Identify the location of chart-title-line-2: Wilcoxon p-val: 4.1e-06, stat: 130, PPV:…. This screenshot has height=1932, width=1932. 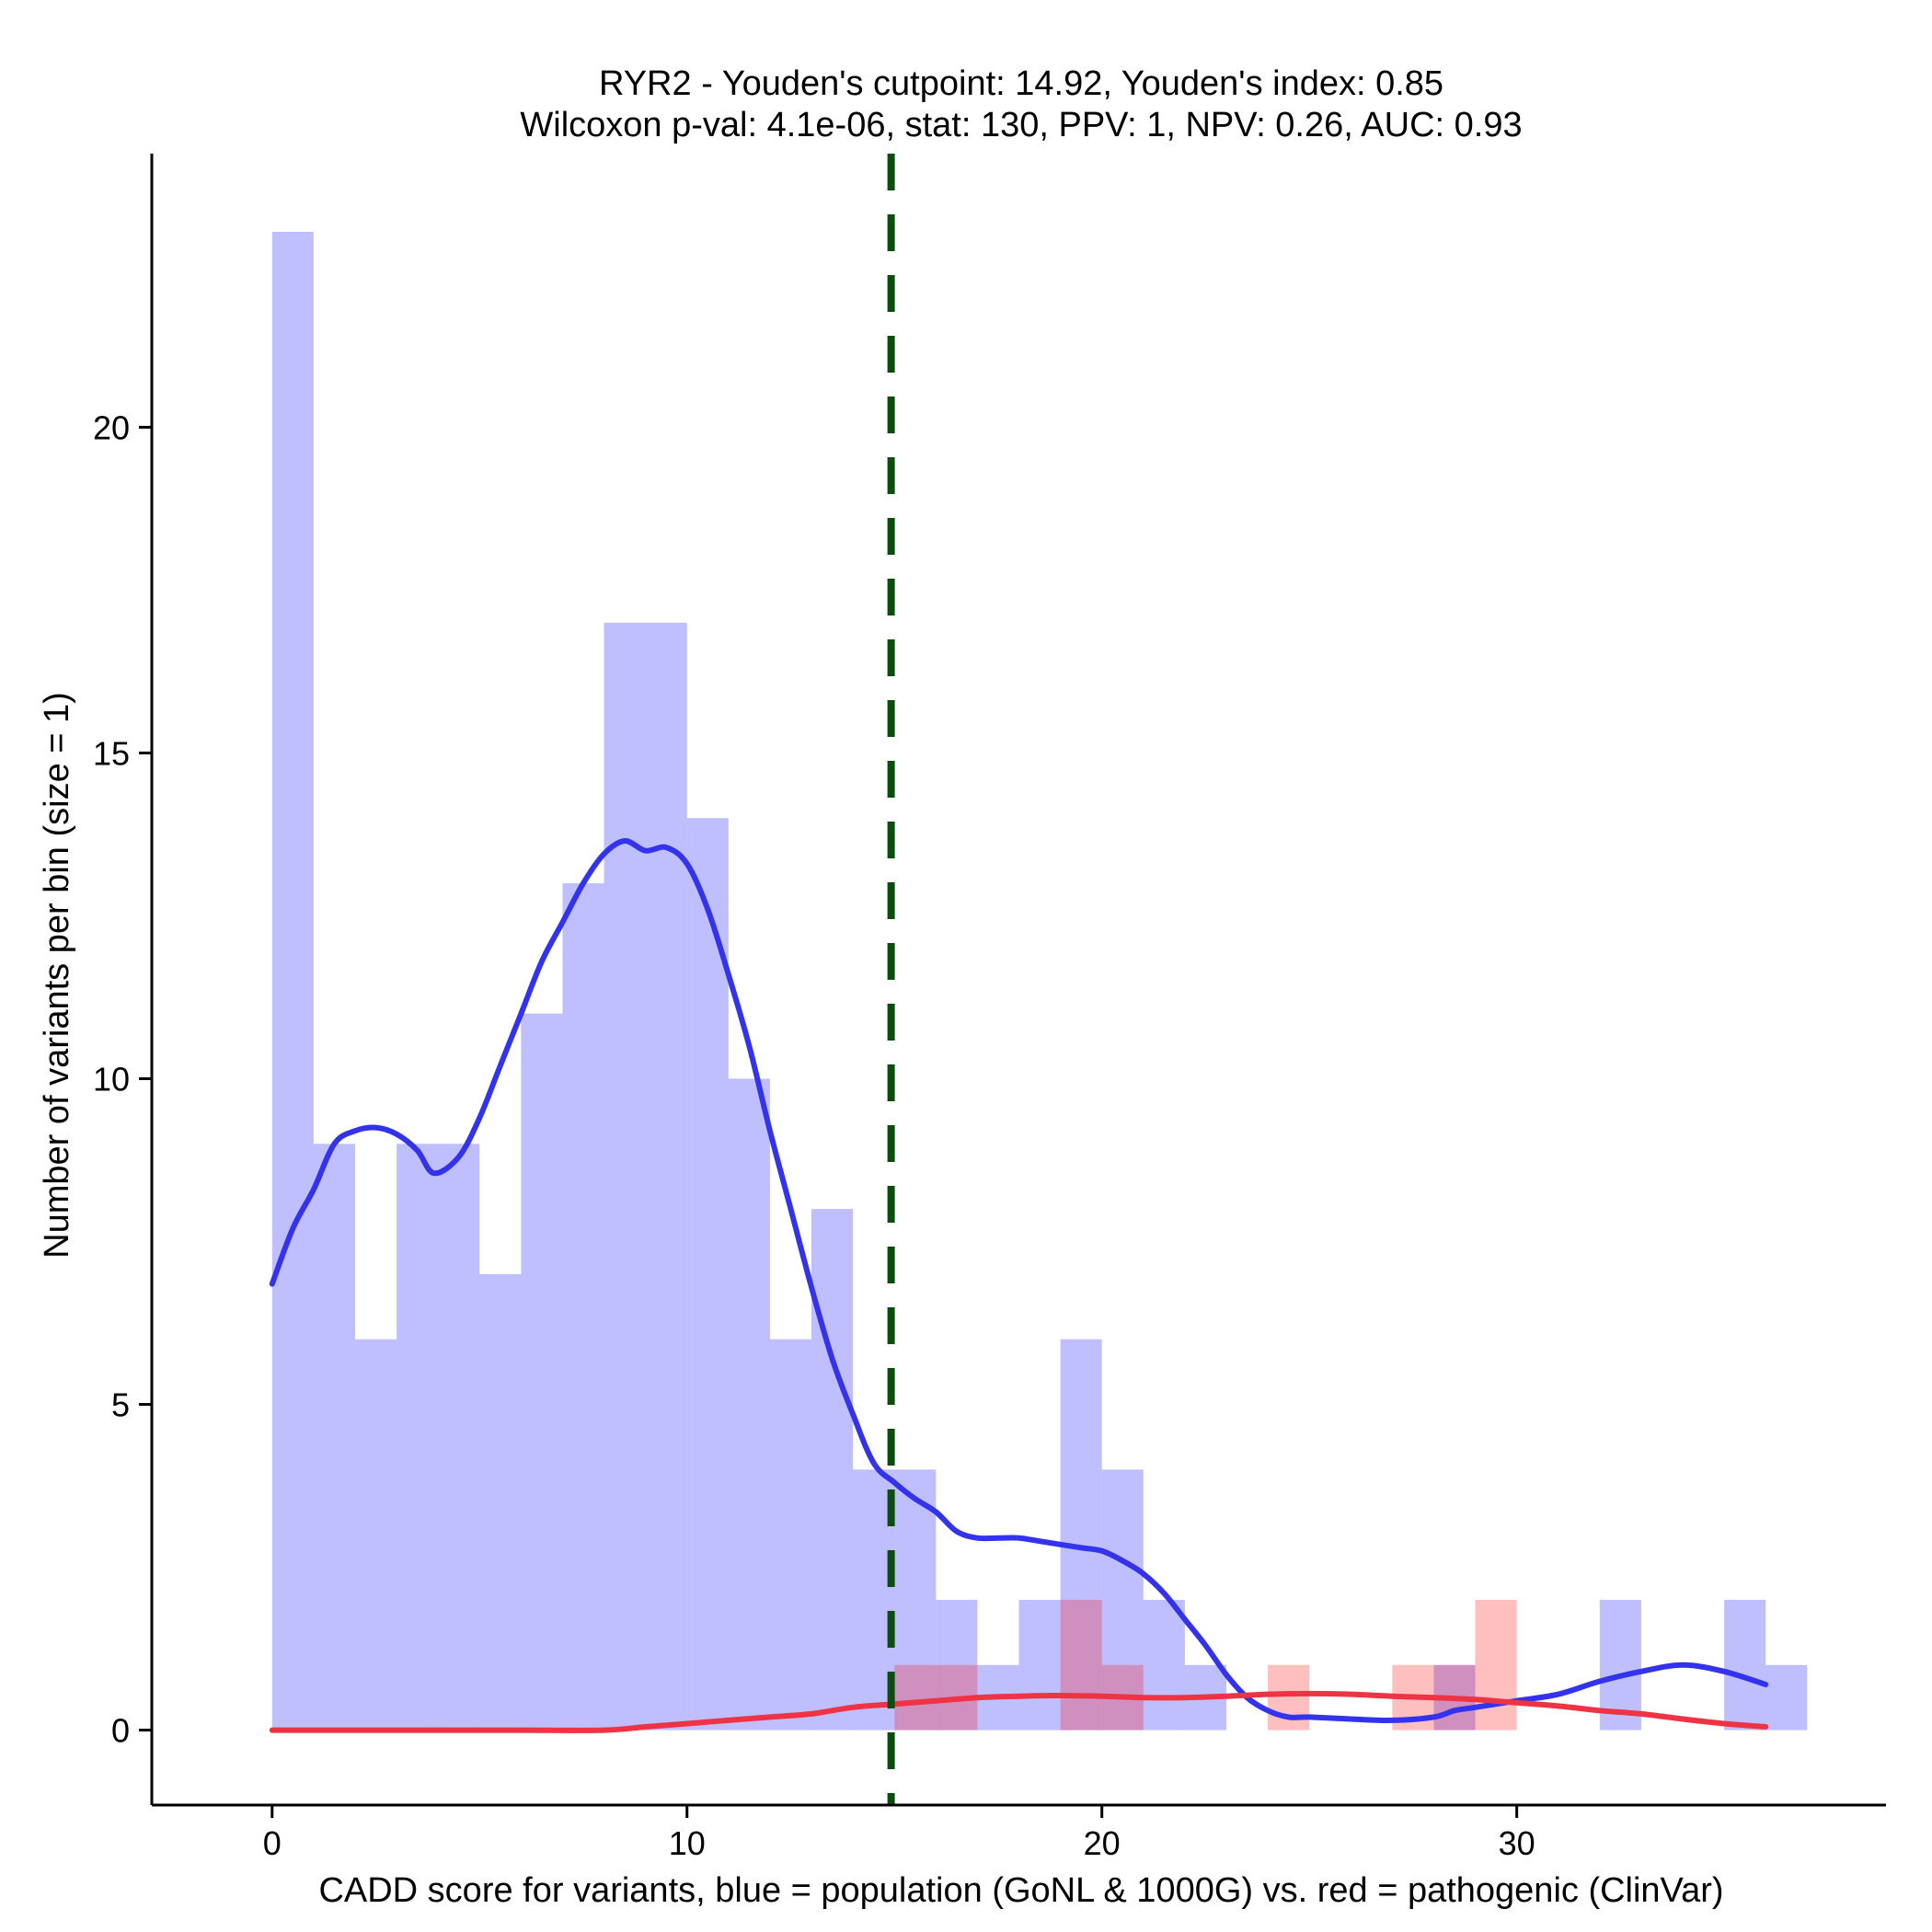
(1021, 125).